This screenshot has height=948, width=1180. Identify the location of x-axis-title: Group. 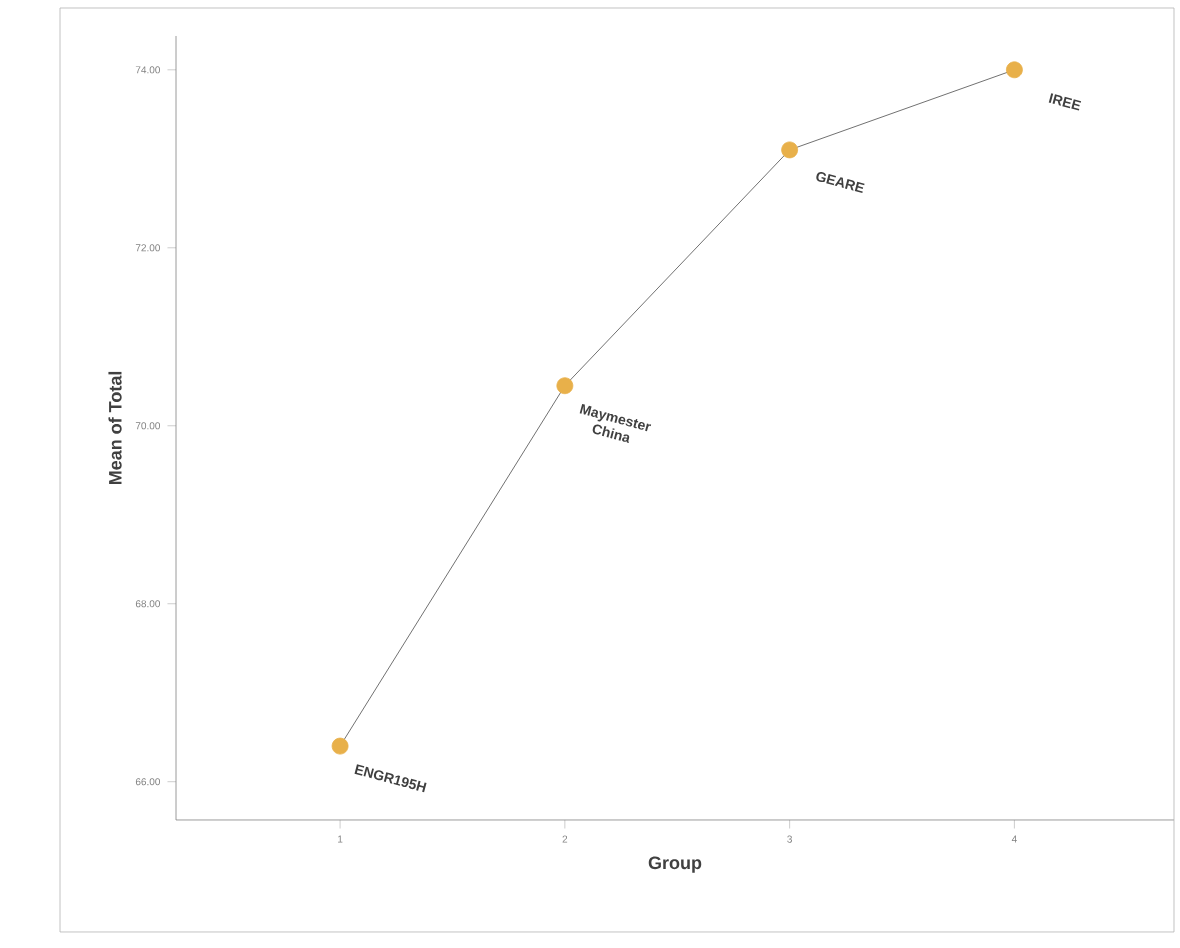
(675, 864).